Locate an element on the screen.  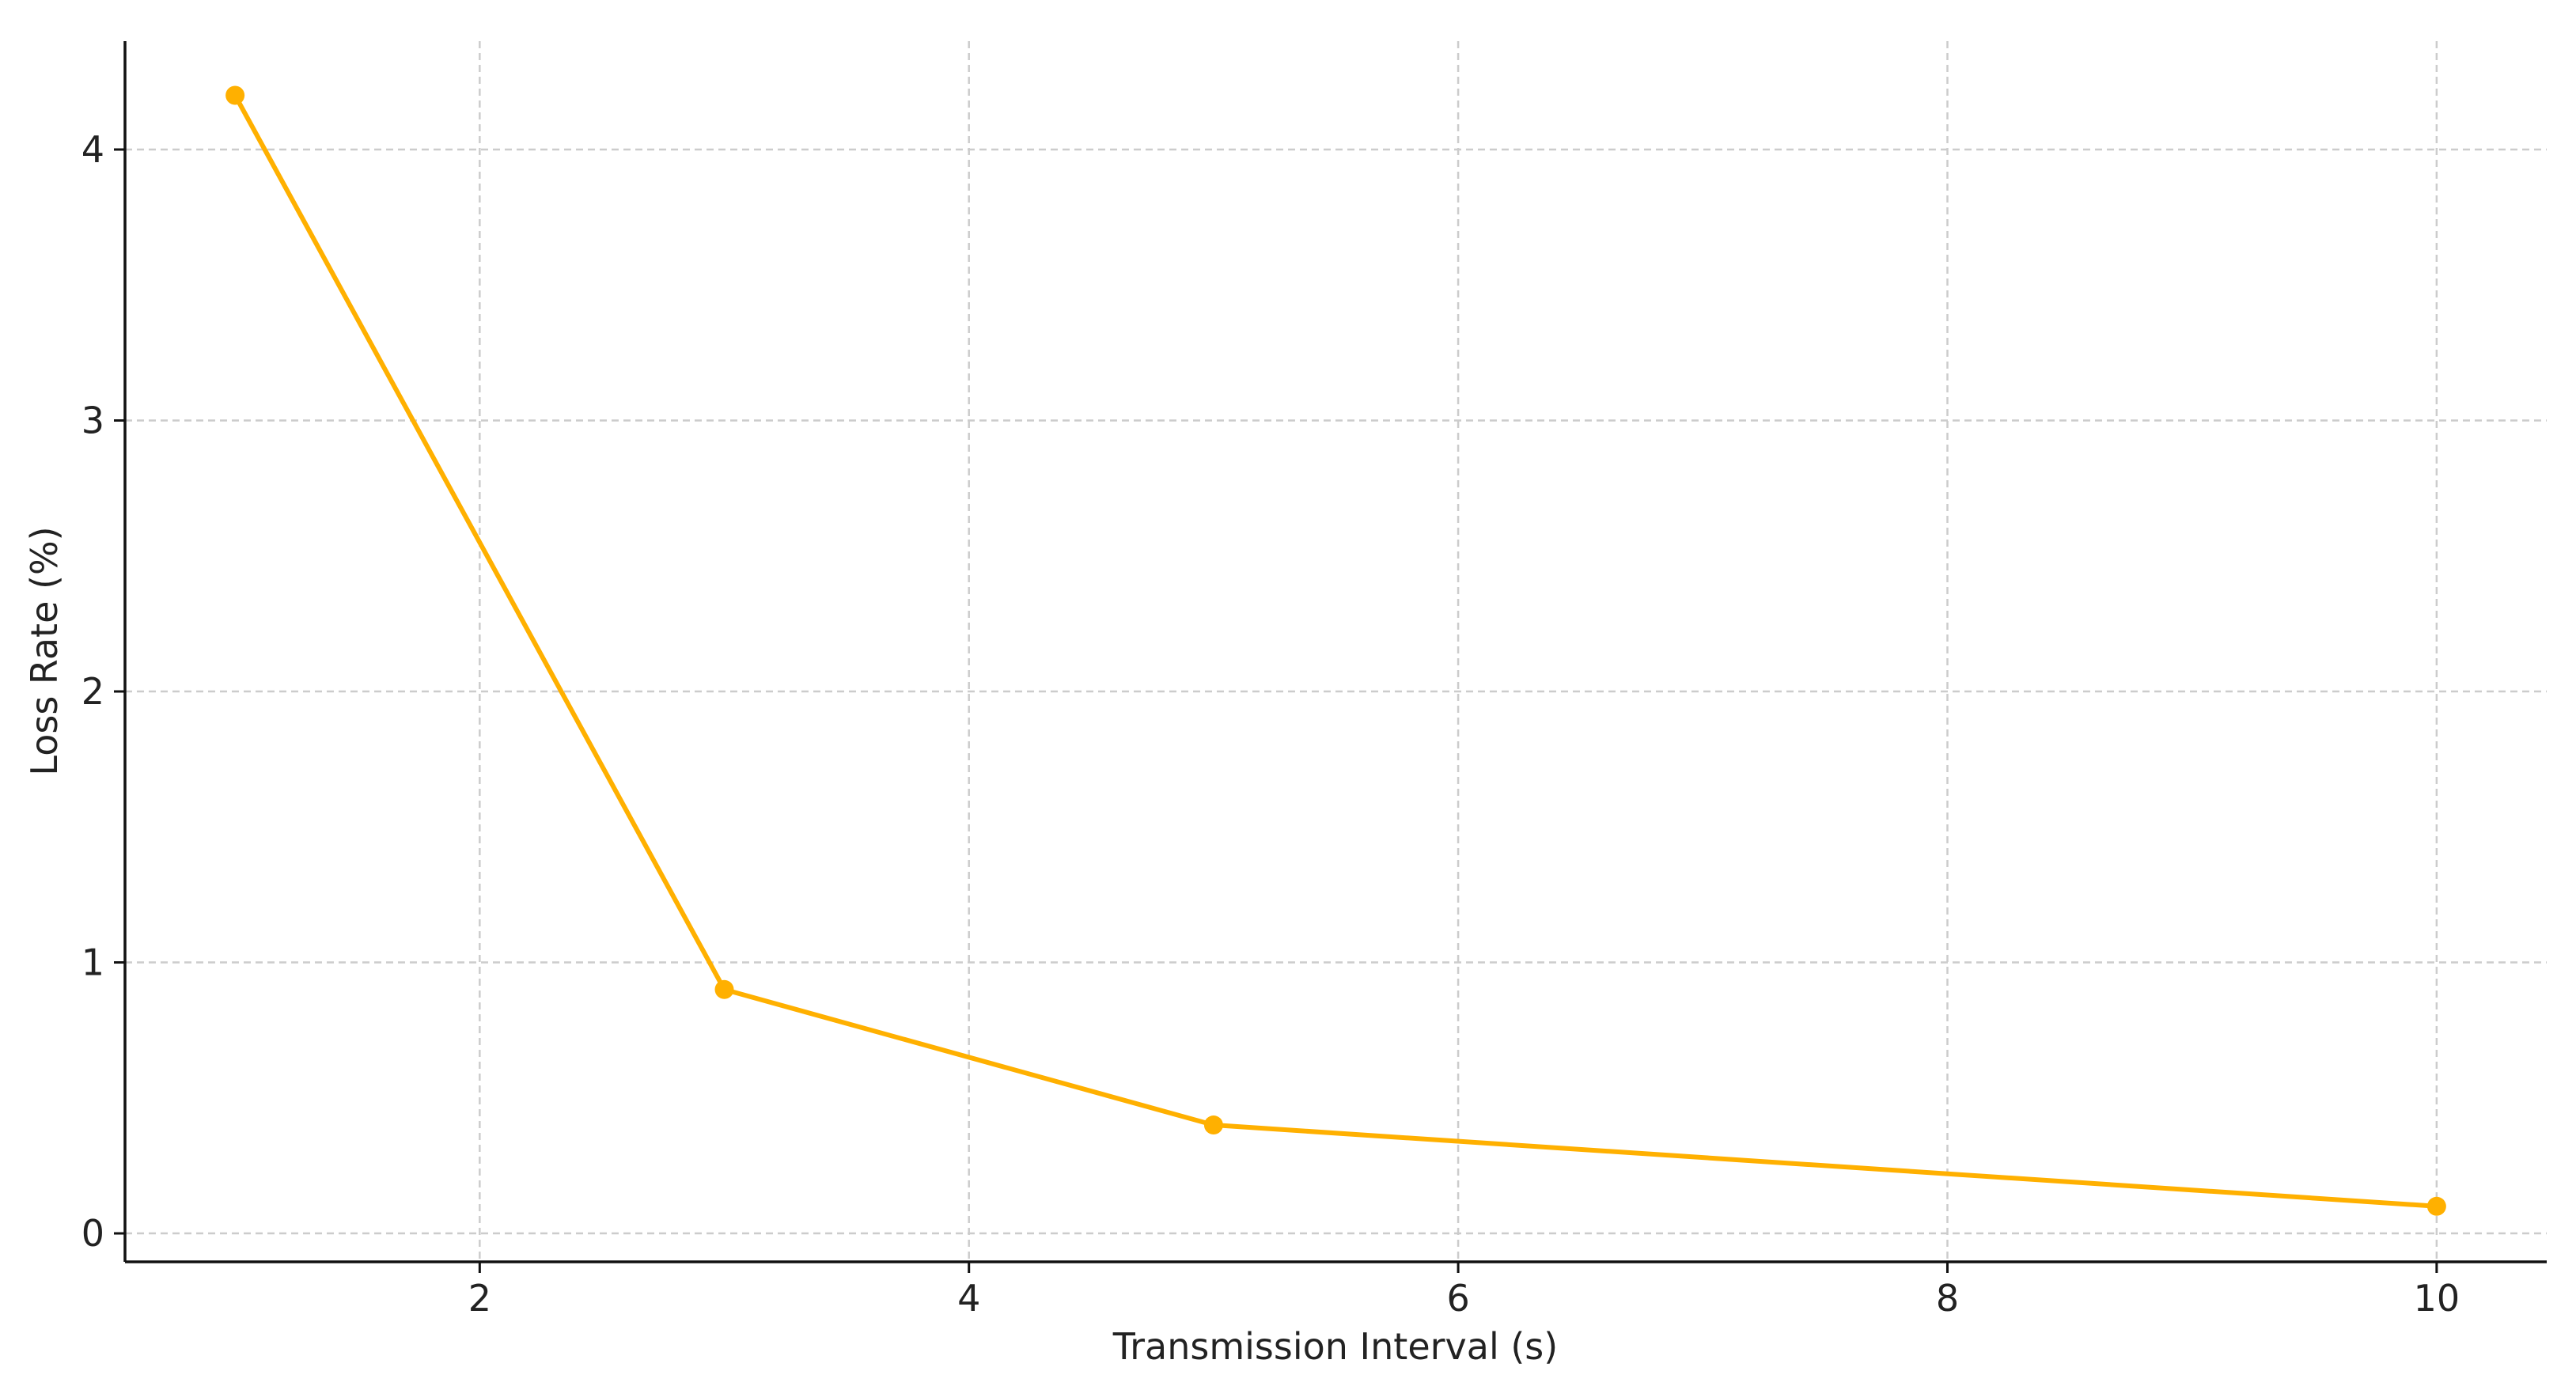
y-tick-label: 3 is located at coordinates (92, 421).